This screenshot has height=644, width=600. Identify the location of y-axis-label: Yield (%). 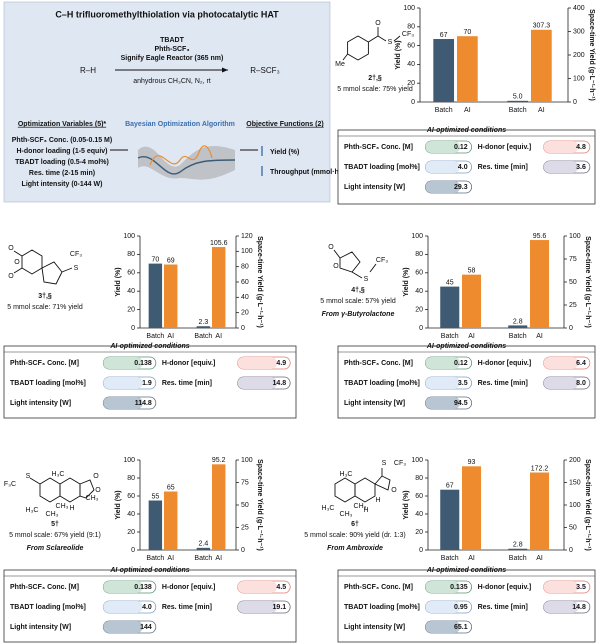
(406, 504).